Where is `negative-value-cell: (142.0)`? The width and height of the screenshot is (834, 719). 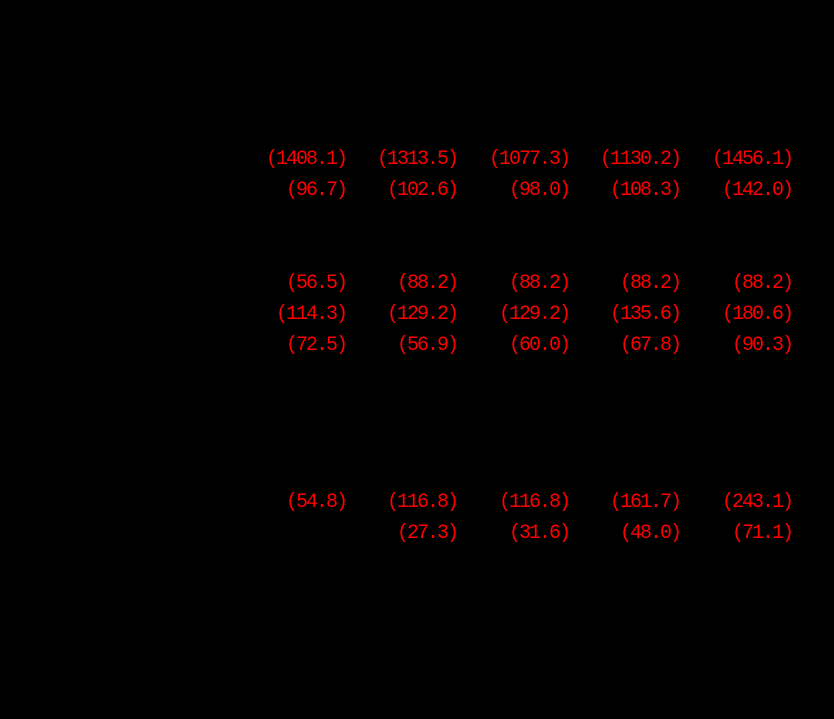
negative-value-cell: (142.0) is located at coordinates (757, 190).